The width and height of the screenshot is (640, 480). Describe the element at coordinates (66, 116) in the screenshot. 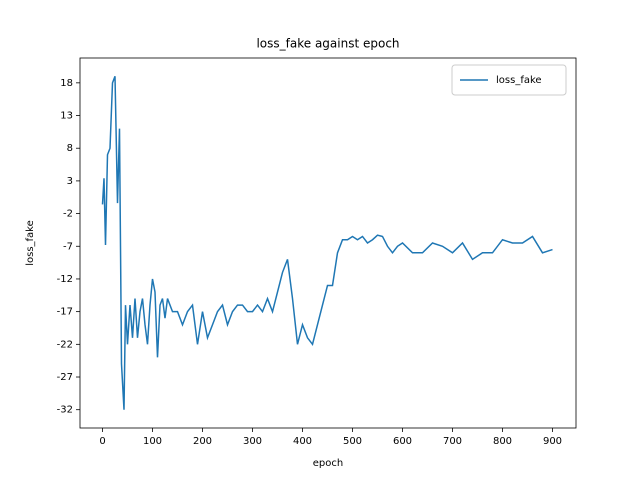

I see `y-tick-label: 13` at that location.